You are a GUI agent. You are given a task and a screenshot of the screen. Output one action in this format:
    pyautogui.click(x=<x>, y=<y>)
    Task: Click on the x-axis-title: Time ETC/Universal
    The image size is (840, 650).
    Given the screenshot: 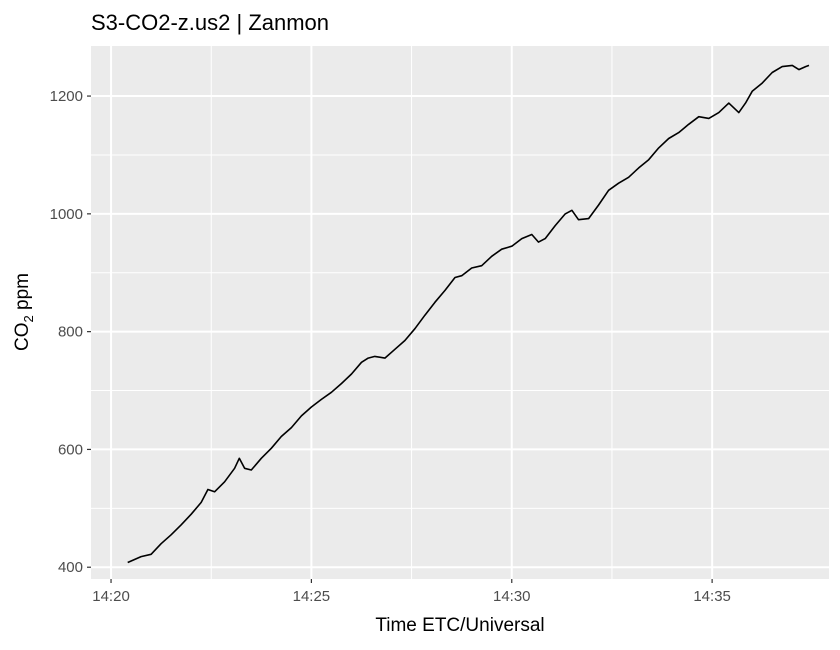 What is the action you would take?
    pyautogui.click(x=459, y=625)
    